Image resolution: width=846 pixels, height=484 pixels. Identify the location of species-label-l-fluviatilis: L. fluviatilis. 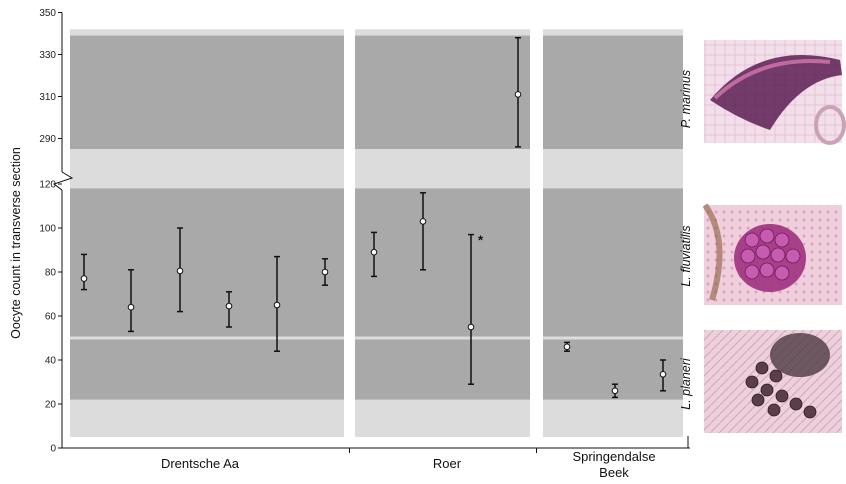
(686, 255).